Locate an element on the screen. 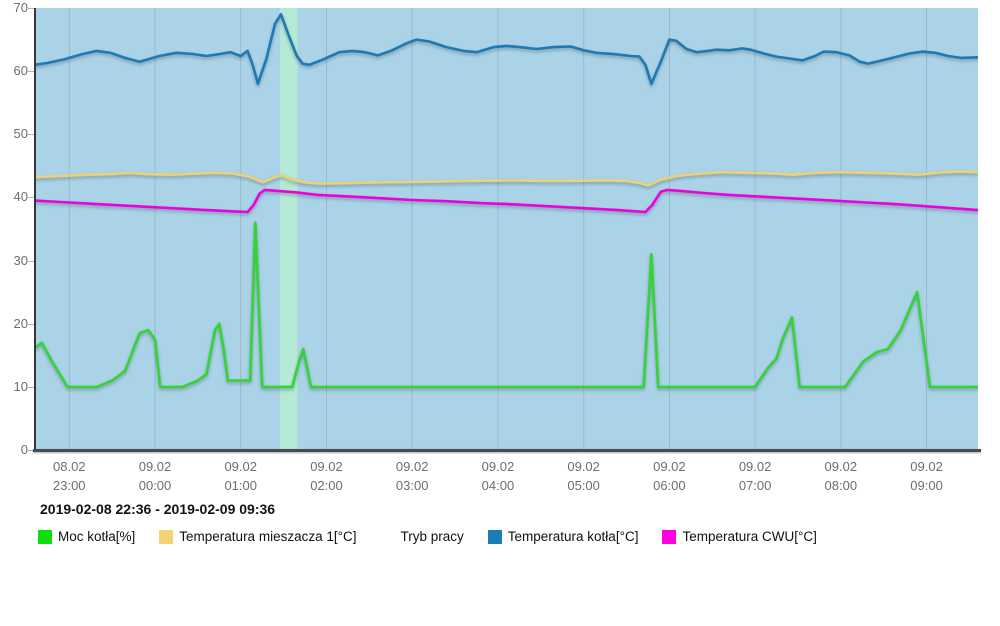  x-tick-time: 23:00 is located at coordinates (69, 485).